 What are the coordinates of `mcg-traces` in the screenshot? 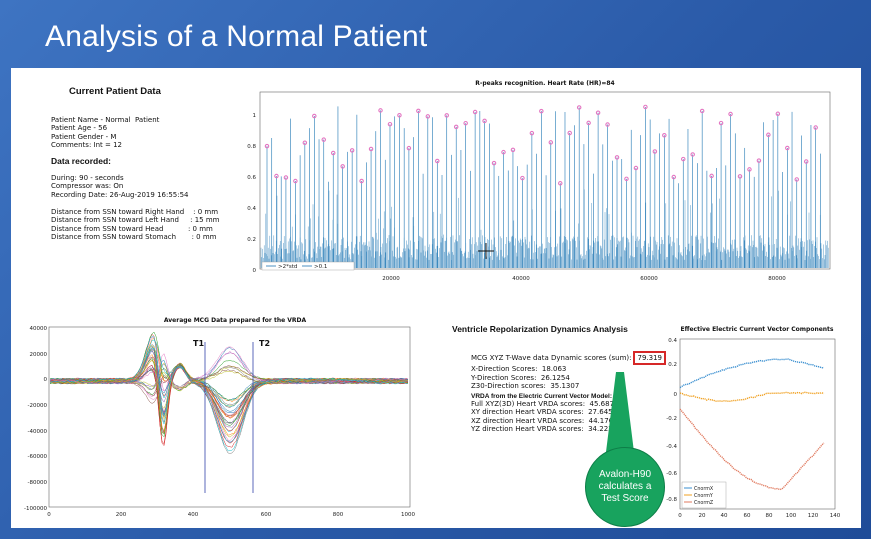 It's located at (229, 392).